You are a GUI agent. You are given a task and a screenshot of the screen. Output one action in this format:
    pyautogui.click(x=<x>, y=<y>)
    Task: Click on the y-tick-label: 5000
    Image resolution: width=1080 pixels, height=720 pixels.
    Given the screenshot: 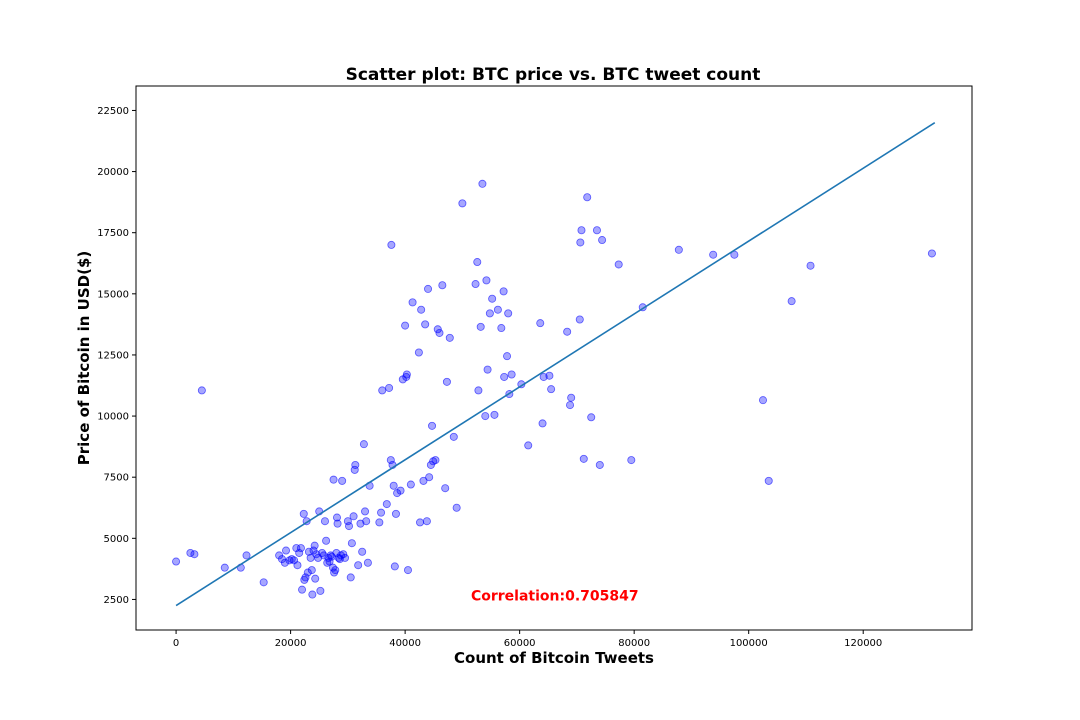 What is the action you would take?
    pyautogui.click(x=116, y=539)
    